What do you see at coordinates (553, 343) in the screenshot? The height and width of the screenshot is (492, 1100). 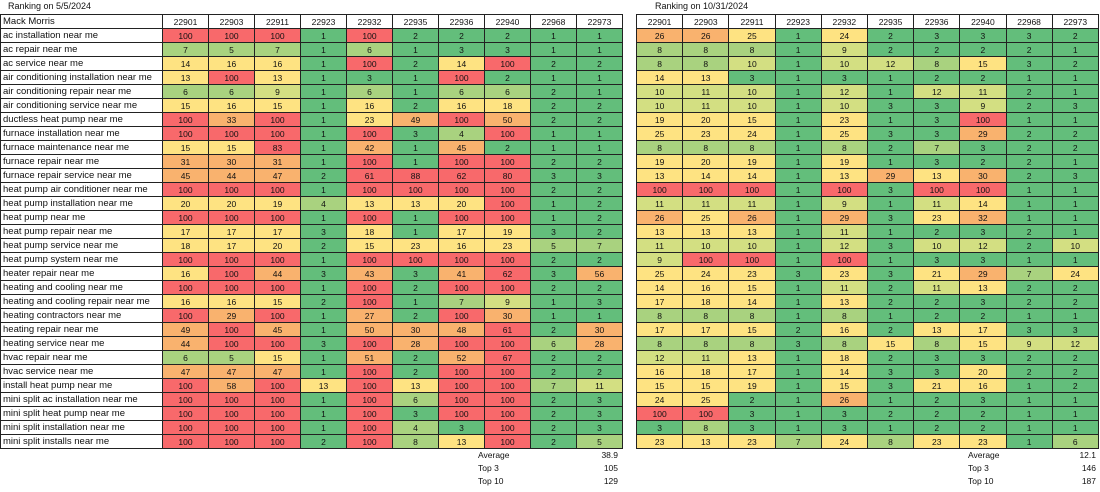 I see `rank-cell: 6` at bounding box center [553, 343].